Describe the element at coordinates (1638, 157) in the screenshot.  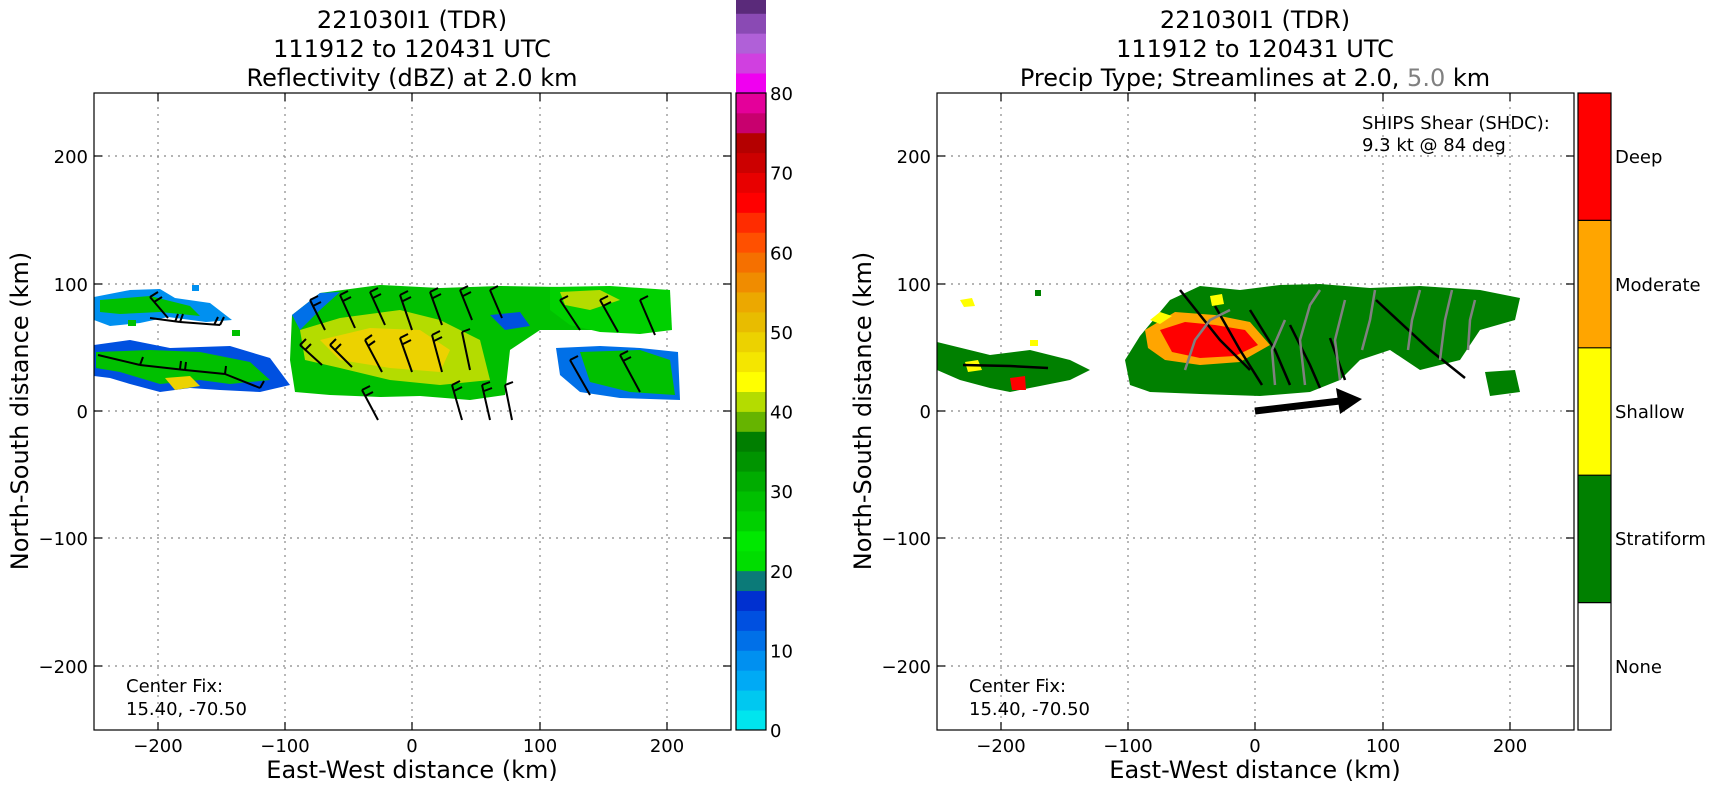
I see `category-label-deep: Deep` at that location.